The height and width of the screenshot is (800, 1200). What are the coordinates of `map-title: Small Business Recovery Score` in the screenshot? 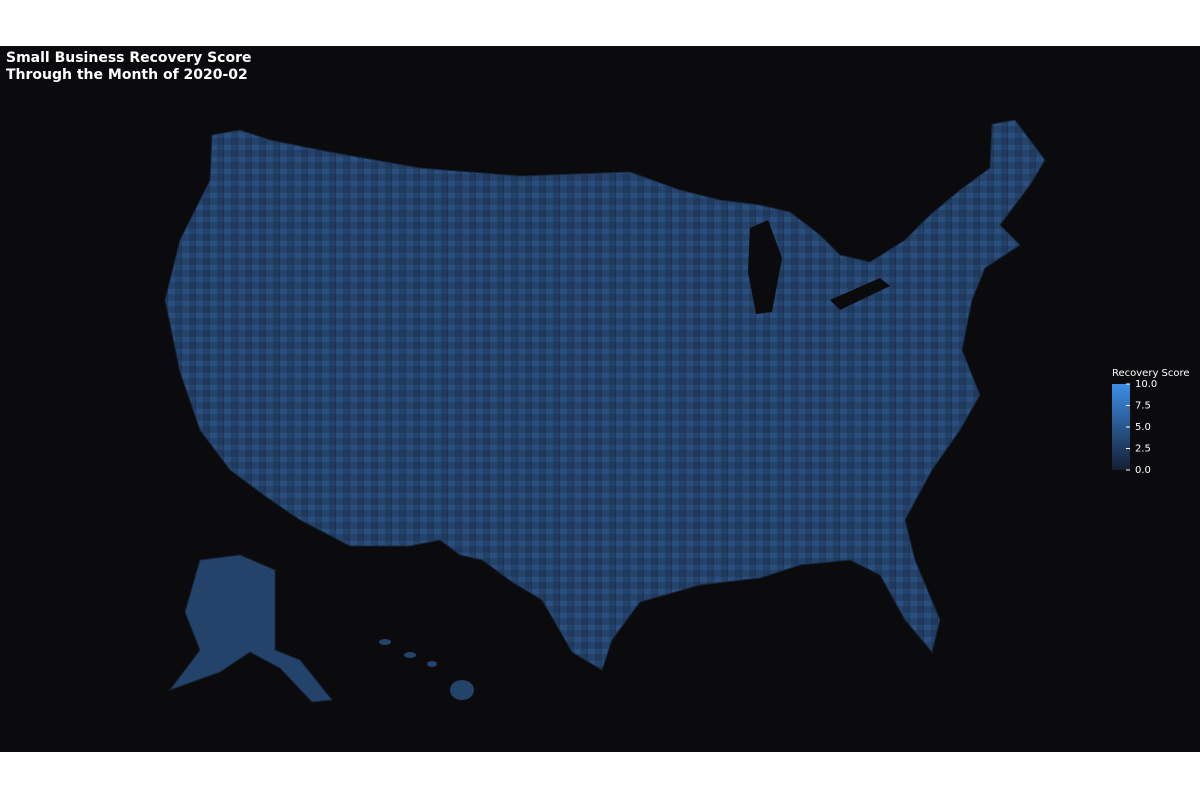 It's located at (128, 58).